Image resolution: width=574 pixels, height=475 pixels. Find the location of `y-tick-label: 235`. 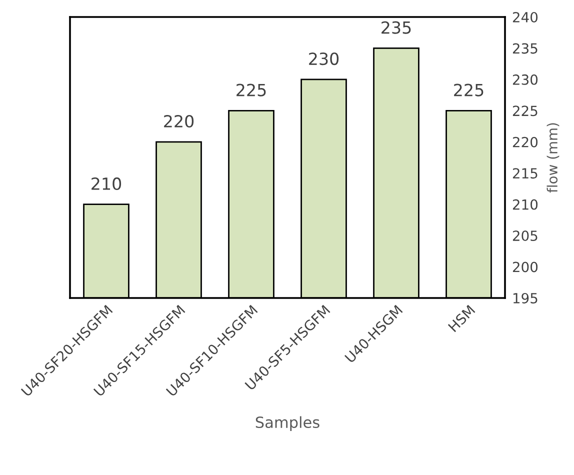

y-tick-label: 235 is located at coordinates (525, 48).